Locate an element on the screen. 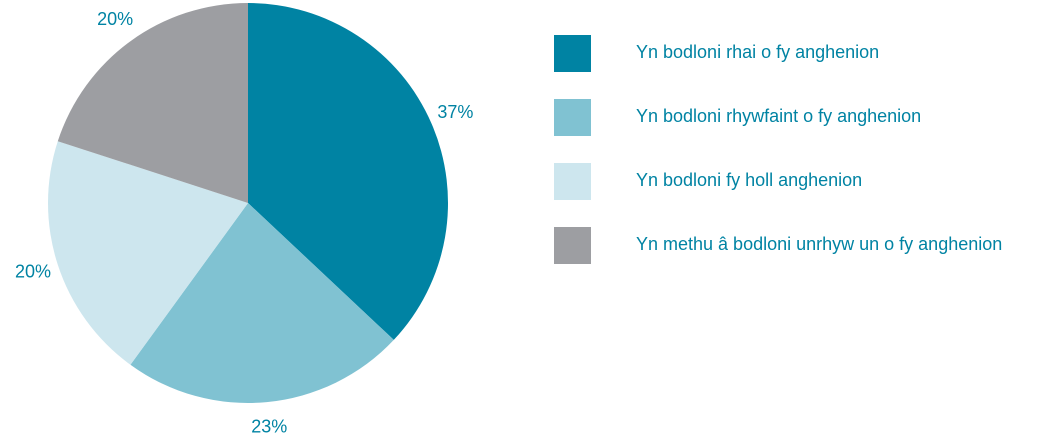 This screenshot has width=1062, height=444. data-label: 37% is located at coordinates (455, 112).